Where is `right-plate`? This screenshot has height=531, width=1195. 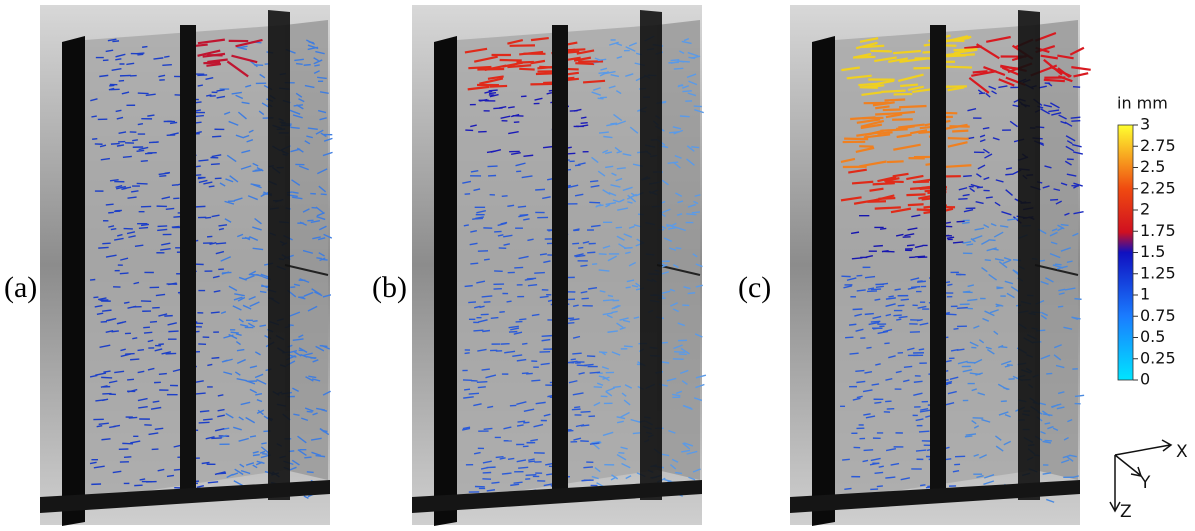
right-plate is located at coordinates (651, 255).